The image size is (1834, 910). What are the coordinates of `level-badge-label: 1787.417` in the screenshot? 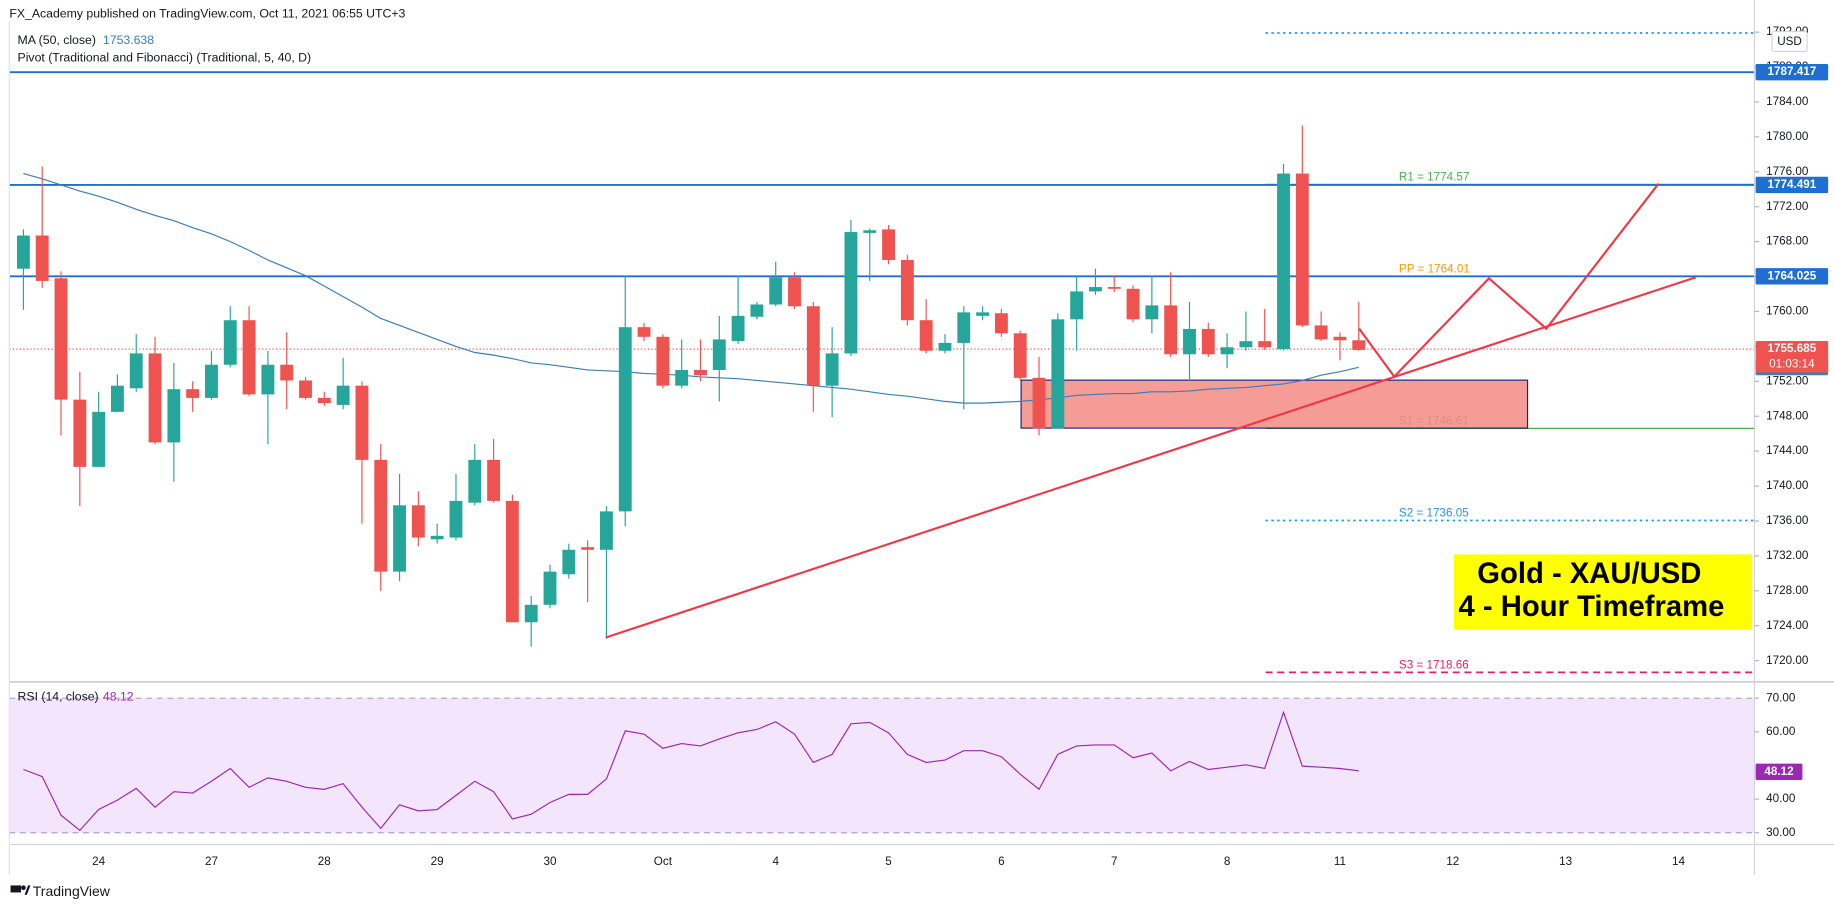 It's located at (1792, 71).